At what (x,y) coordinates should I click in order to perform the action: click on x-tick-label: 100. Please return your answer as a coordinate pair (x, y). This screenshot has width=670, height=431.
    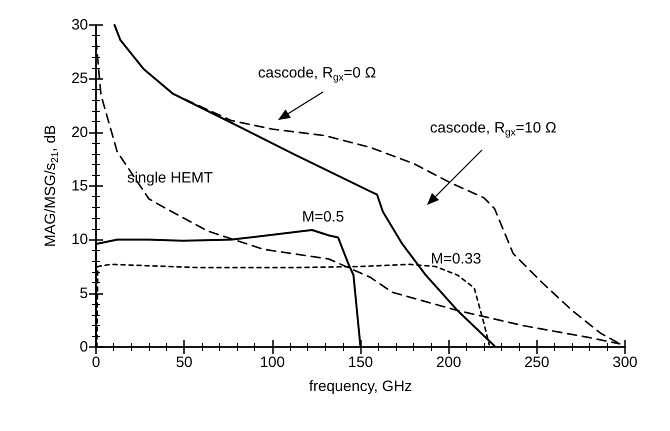
    Looking at the image, I should click on (272, 362).